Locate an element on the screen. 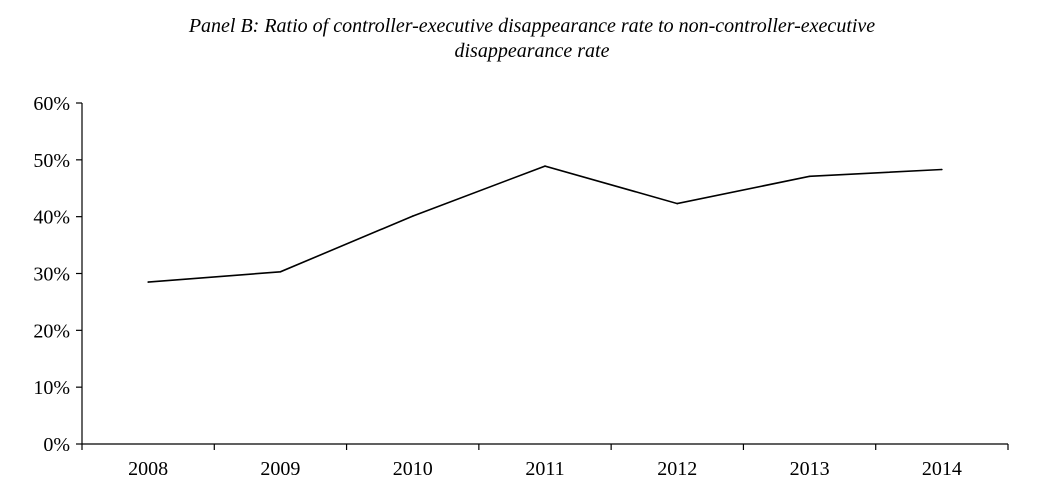  x-tick-label: 2014 is located at coordinates (942, 469).